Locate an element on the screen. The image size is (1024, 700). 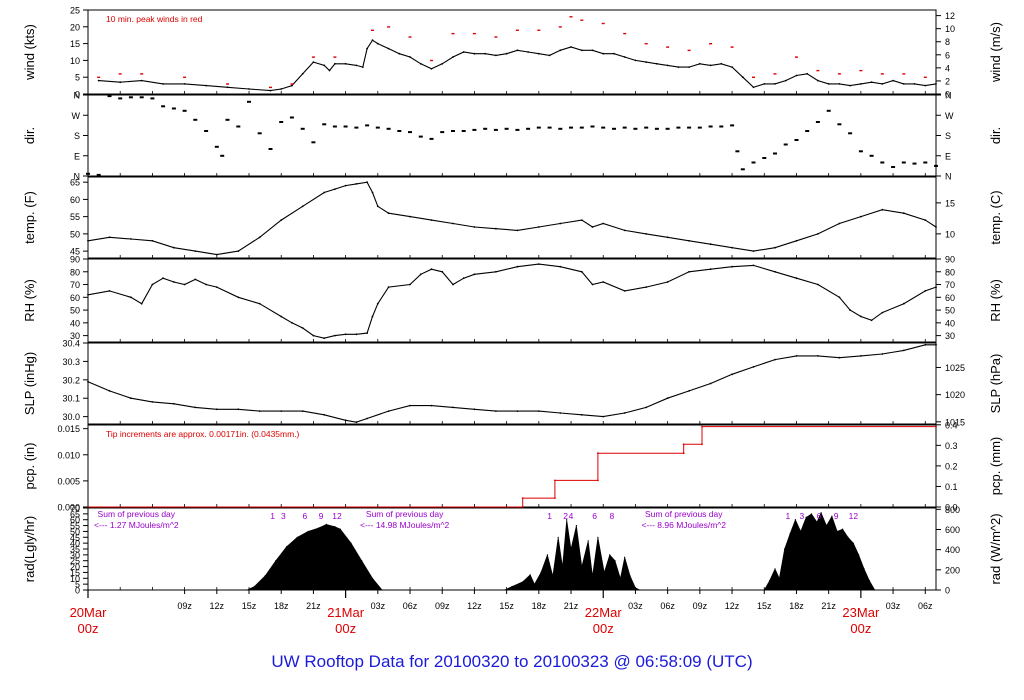
y-tick-label: 60 is located at coordinates (75, 200).